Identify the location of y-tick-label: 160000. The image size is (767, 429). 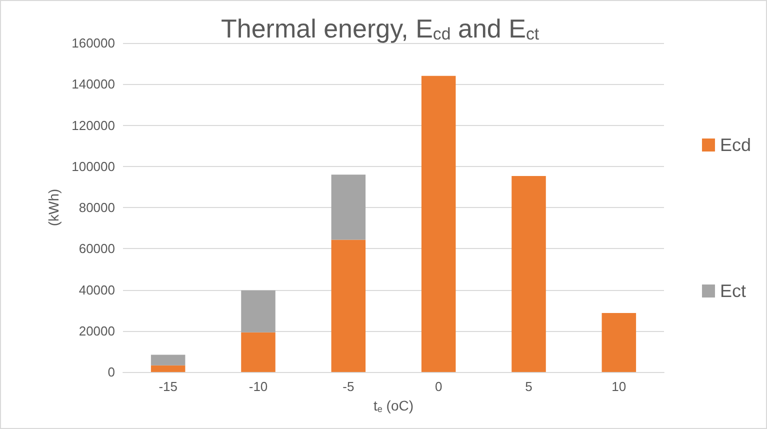
(93, 43).